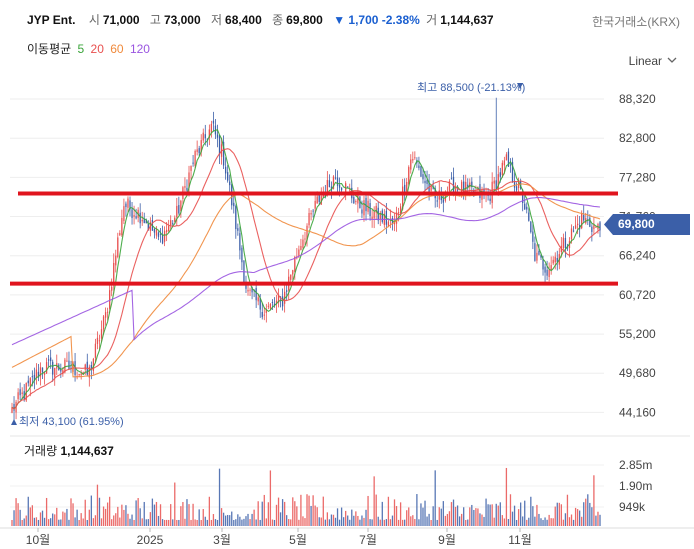 This screenshot has width=694, height=549. I want to click on ma60-period: 60, so click(117, 49).